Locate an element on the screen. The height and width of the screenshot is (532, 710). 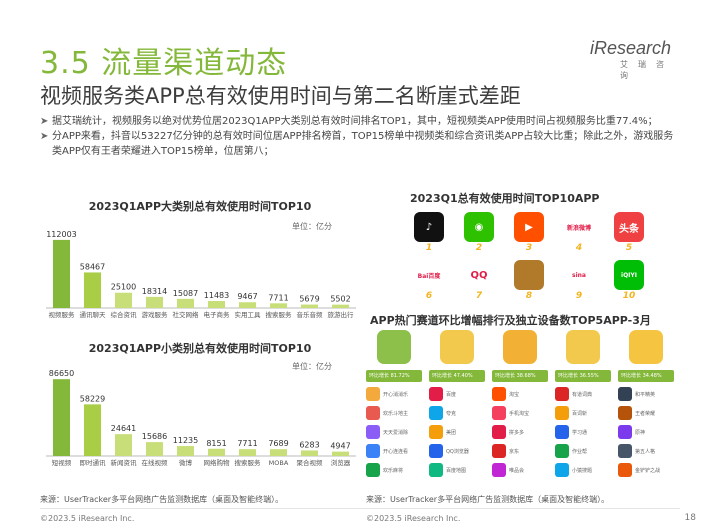
weibo-icon: 新浪微博 is located at coordinates (579, 227).